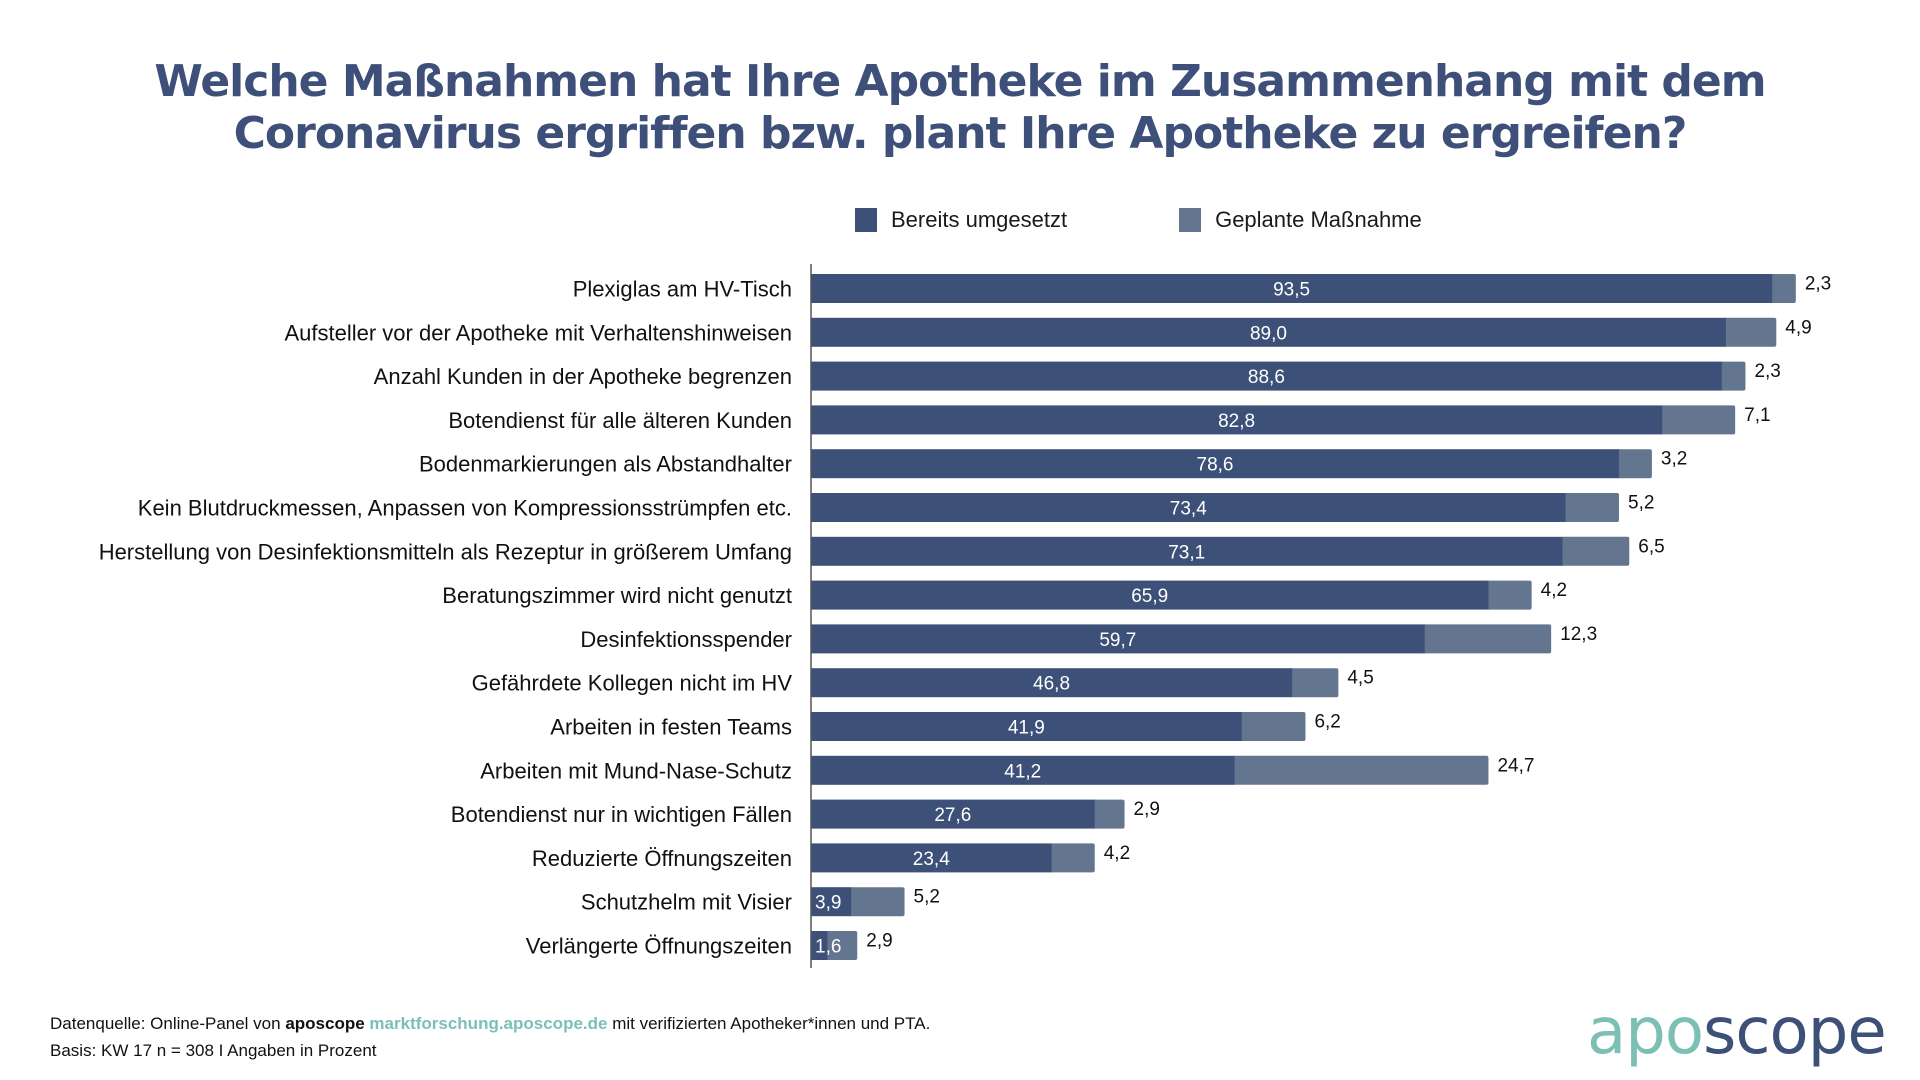  I want to click on source-link: marktforschung.aposcope.de, so click(488, 1023).